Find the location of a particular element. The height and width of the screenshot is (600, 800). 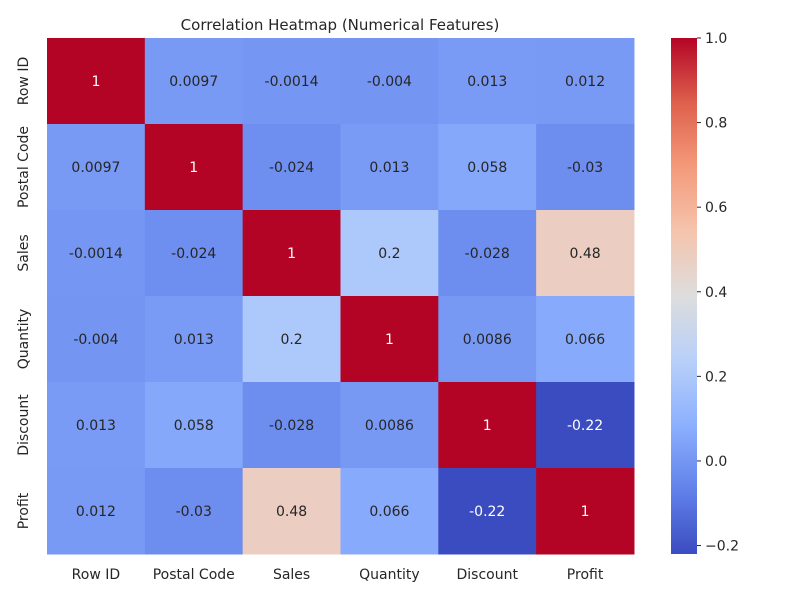

colorbar-ticks: 1.0 0.8 0.6 0.4 0.2 0.0 −0.2 is located at coordinates (718, 293).